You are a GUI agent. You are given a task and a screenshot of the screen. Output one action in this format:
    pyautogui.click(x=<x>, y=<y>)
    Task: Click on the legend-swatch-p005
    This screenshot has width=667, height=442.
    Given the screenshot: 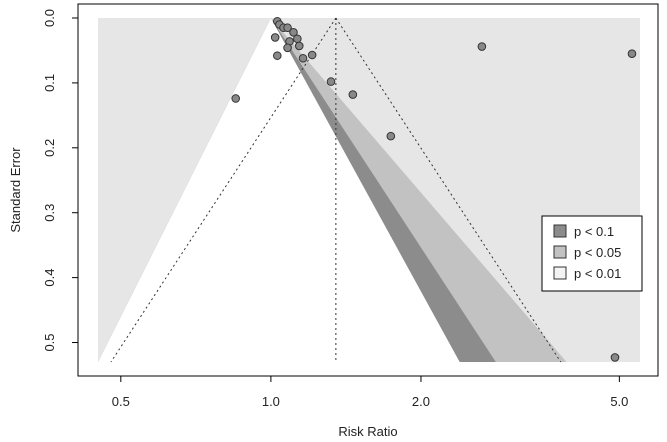 What is the action you would take?
    pyautogui.click(x=560, y=252)
    